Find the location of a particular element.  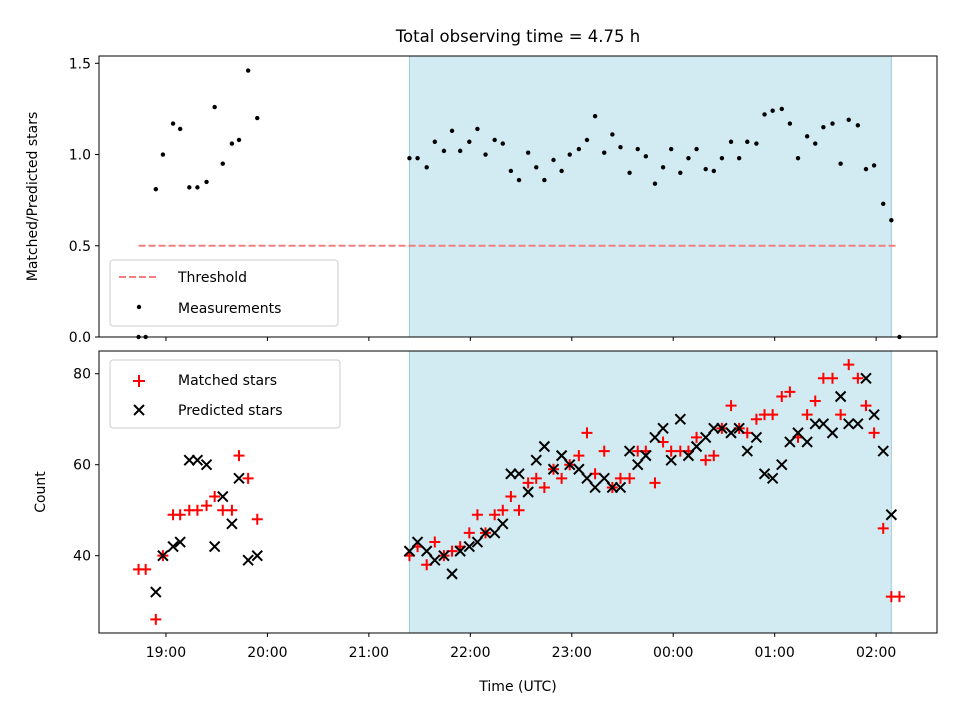

legend-predicted-label: Predicted stars is located at coordinates (230, 411).